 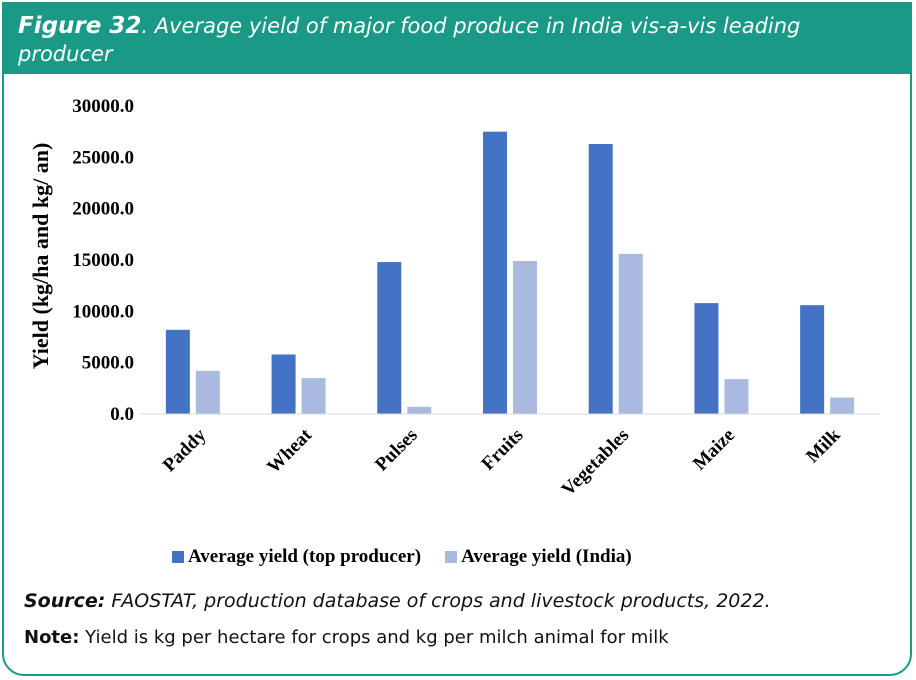 What do you see at coordinates (185, 450) in the screenshot?
I see `x-tick-label-paddy: Paddy` at bounding box center [185, 450].